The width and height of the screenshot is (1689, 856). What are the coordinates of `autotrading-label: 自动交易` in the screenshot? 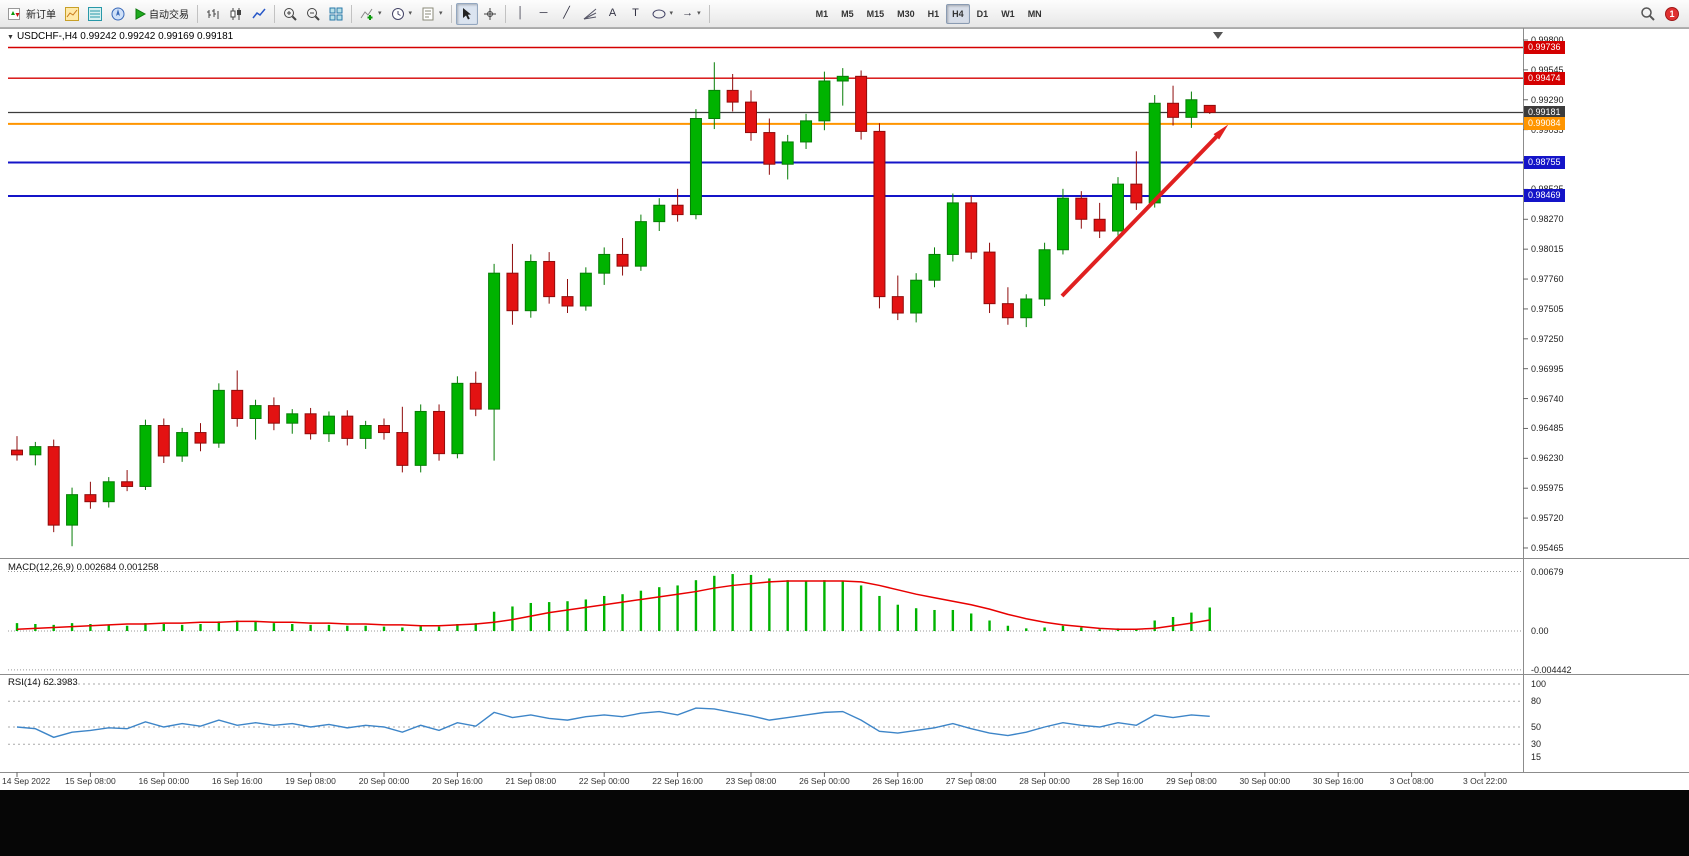 It's located at (169, 15).